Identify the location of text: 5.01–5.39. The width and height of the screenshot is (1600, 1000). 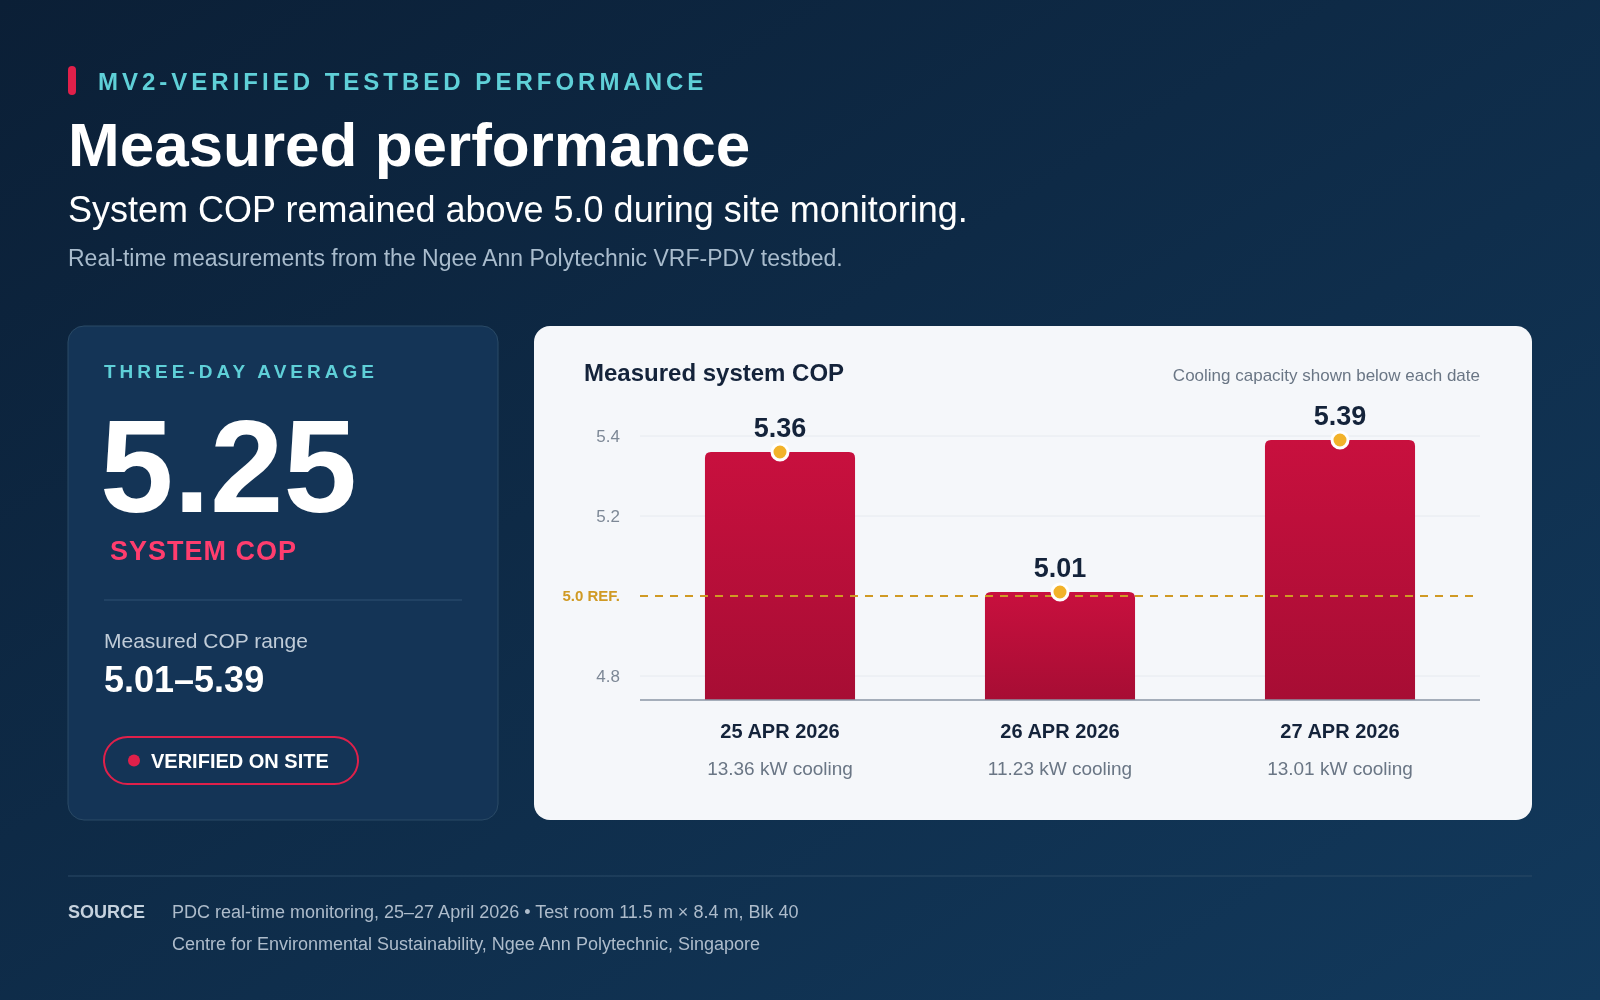
(184, 679).